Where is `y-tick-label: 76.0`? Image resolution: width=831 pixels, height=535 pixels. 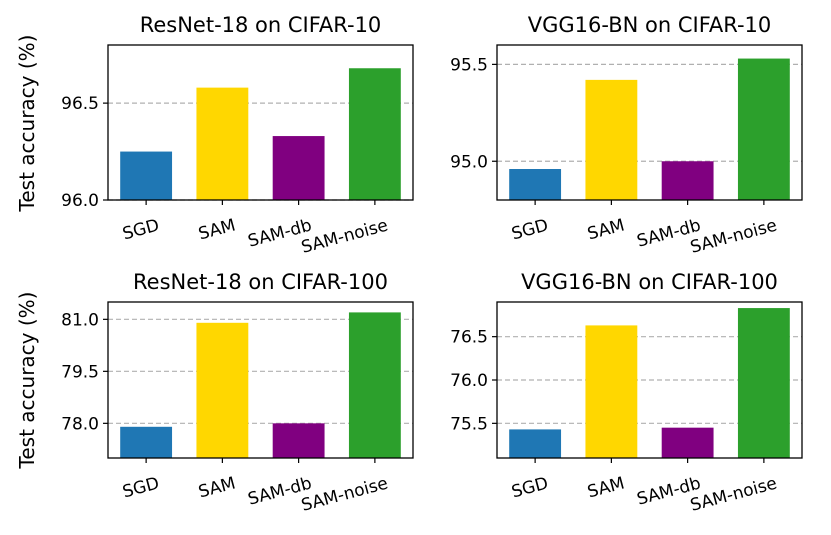 y-tick-label: 76.0 is located at coordinates (469, 381).